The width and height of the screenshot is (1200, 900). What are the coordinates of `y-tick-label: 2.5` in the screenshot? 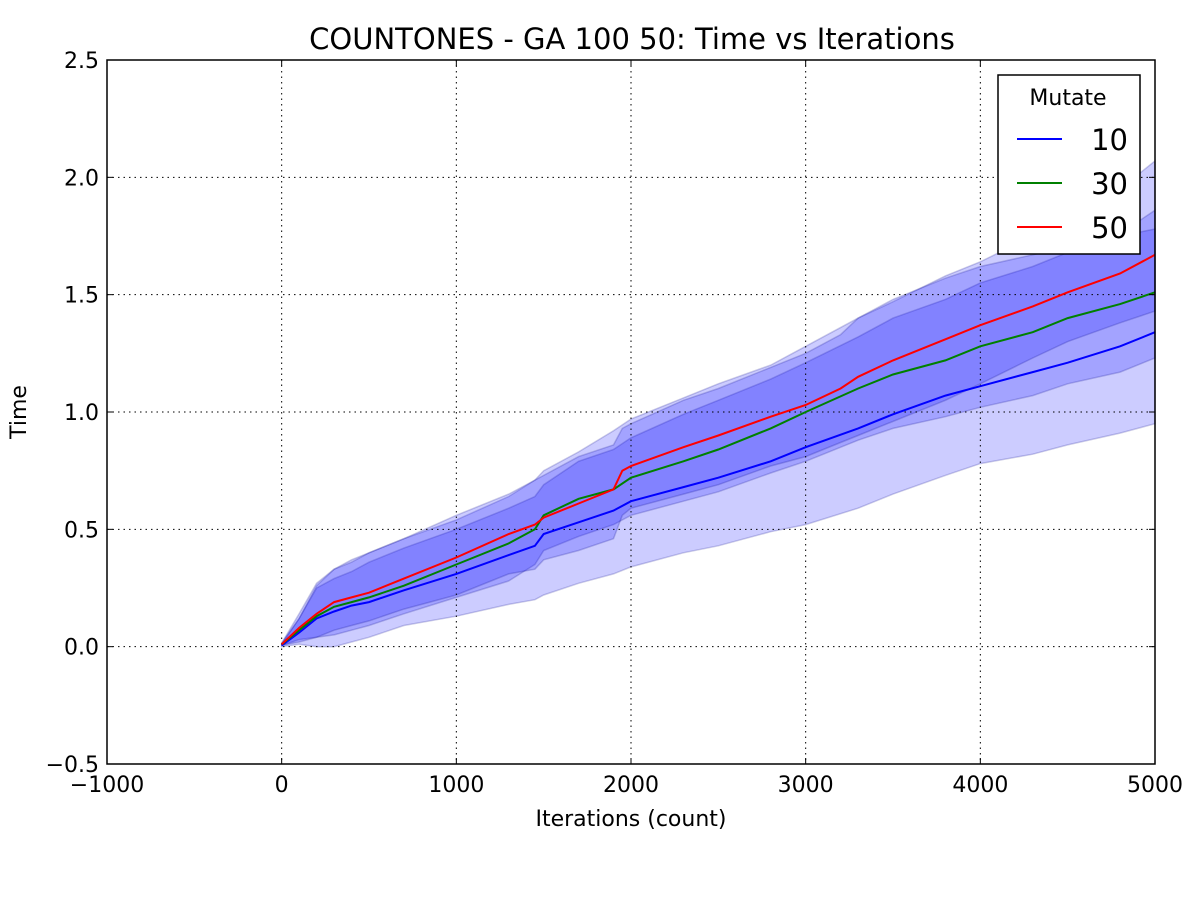 It's located at (81, 61).